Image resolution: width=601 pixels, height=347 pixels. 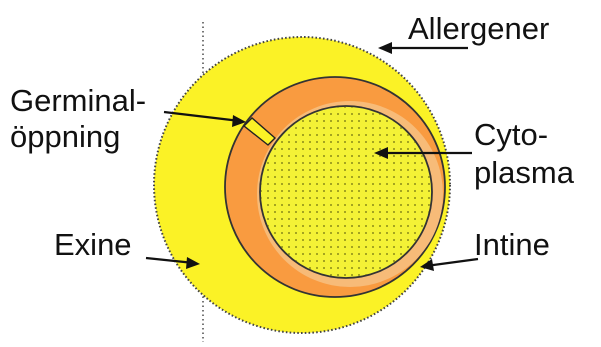 I want to click on label-germinal-line2: öppning, so click(x=65, y=136).